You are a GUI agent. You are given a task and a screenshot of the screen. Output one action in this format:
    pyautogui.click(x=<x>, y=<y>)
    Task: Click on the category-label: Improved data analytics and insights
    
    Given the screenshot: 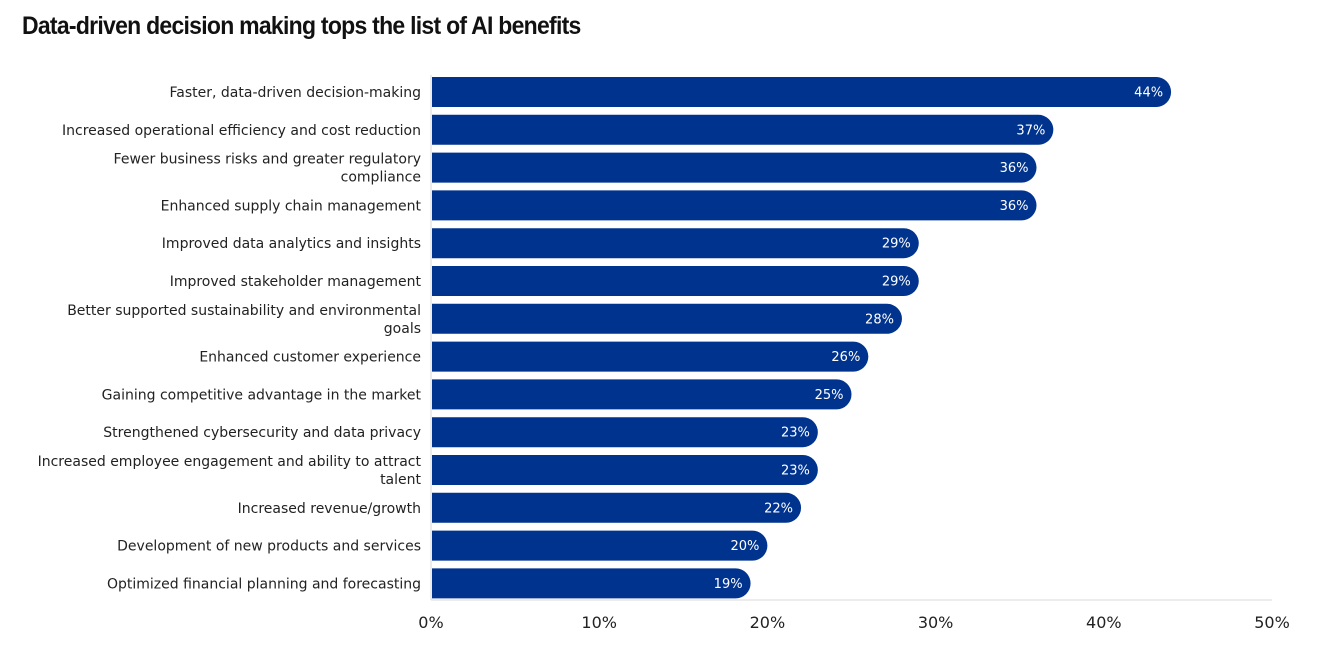 What is the action you would take?
    pyautogui.click(x=291, y=244)
    